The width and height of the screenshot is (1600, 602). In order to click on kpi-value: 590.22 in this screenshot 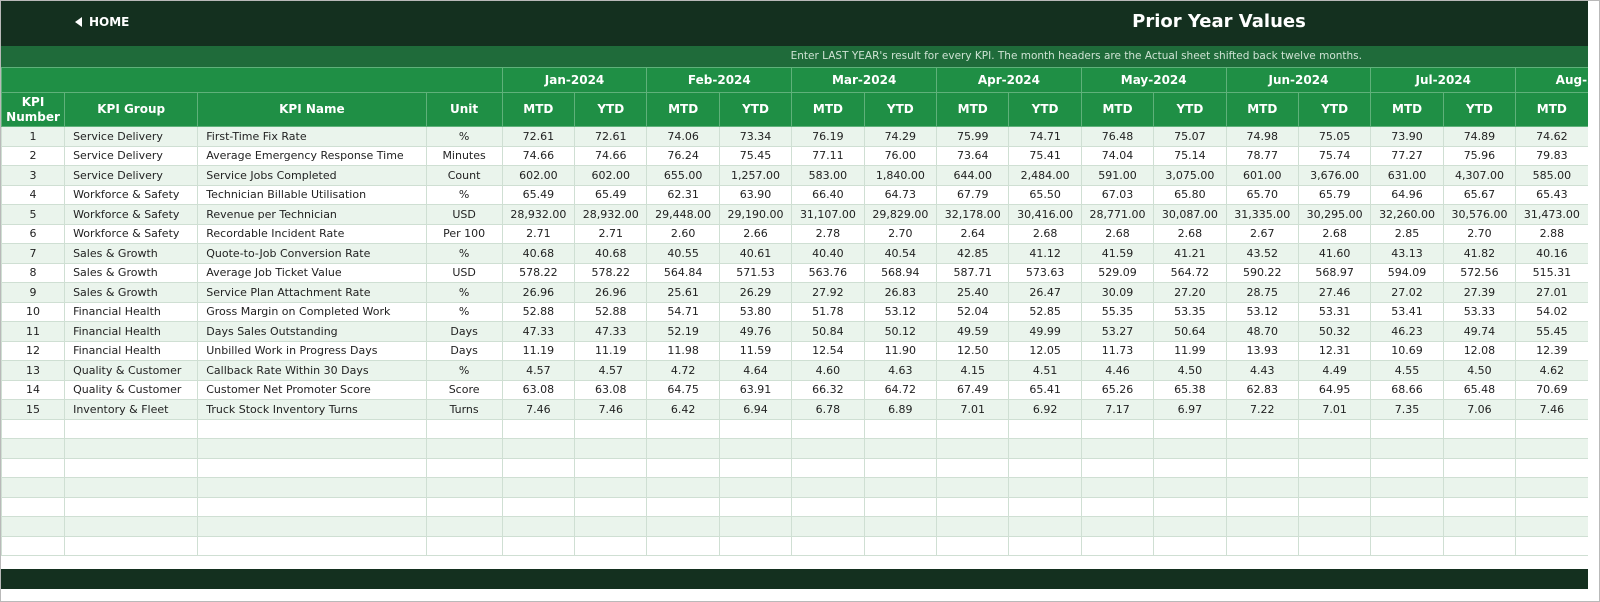, I will do `click(1262, 272)`.